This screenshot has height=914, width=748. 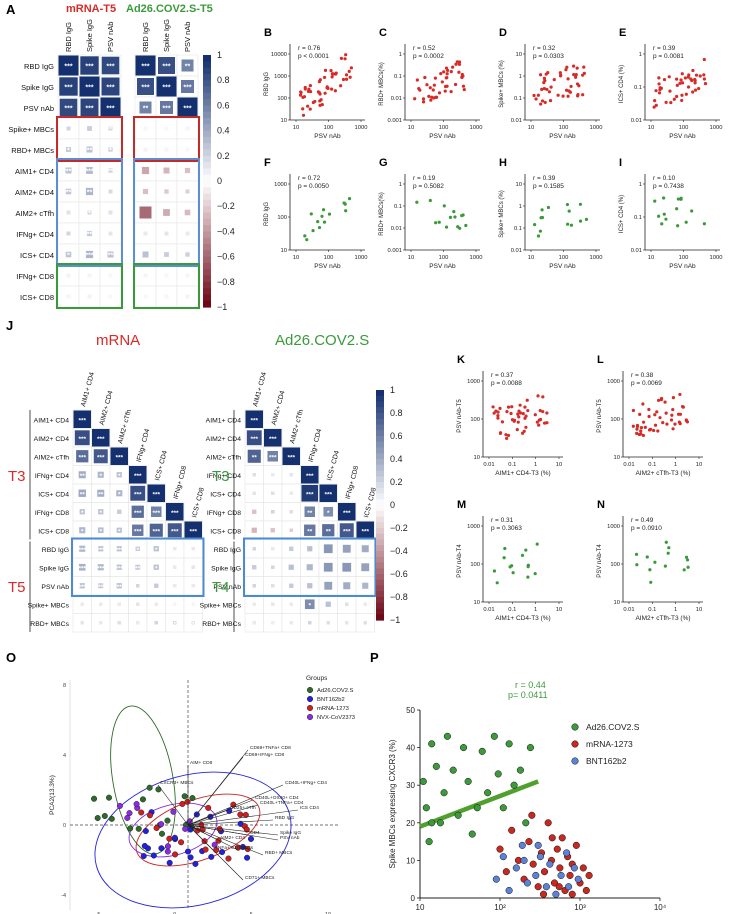 What do you see at coordinates (444, 128) in the screenshot?
I see `scatter-x-tick-label: 100` at bounding box center [444, 128].